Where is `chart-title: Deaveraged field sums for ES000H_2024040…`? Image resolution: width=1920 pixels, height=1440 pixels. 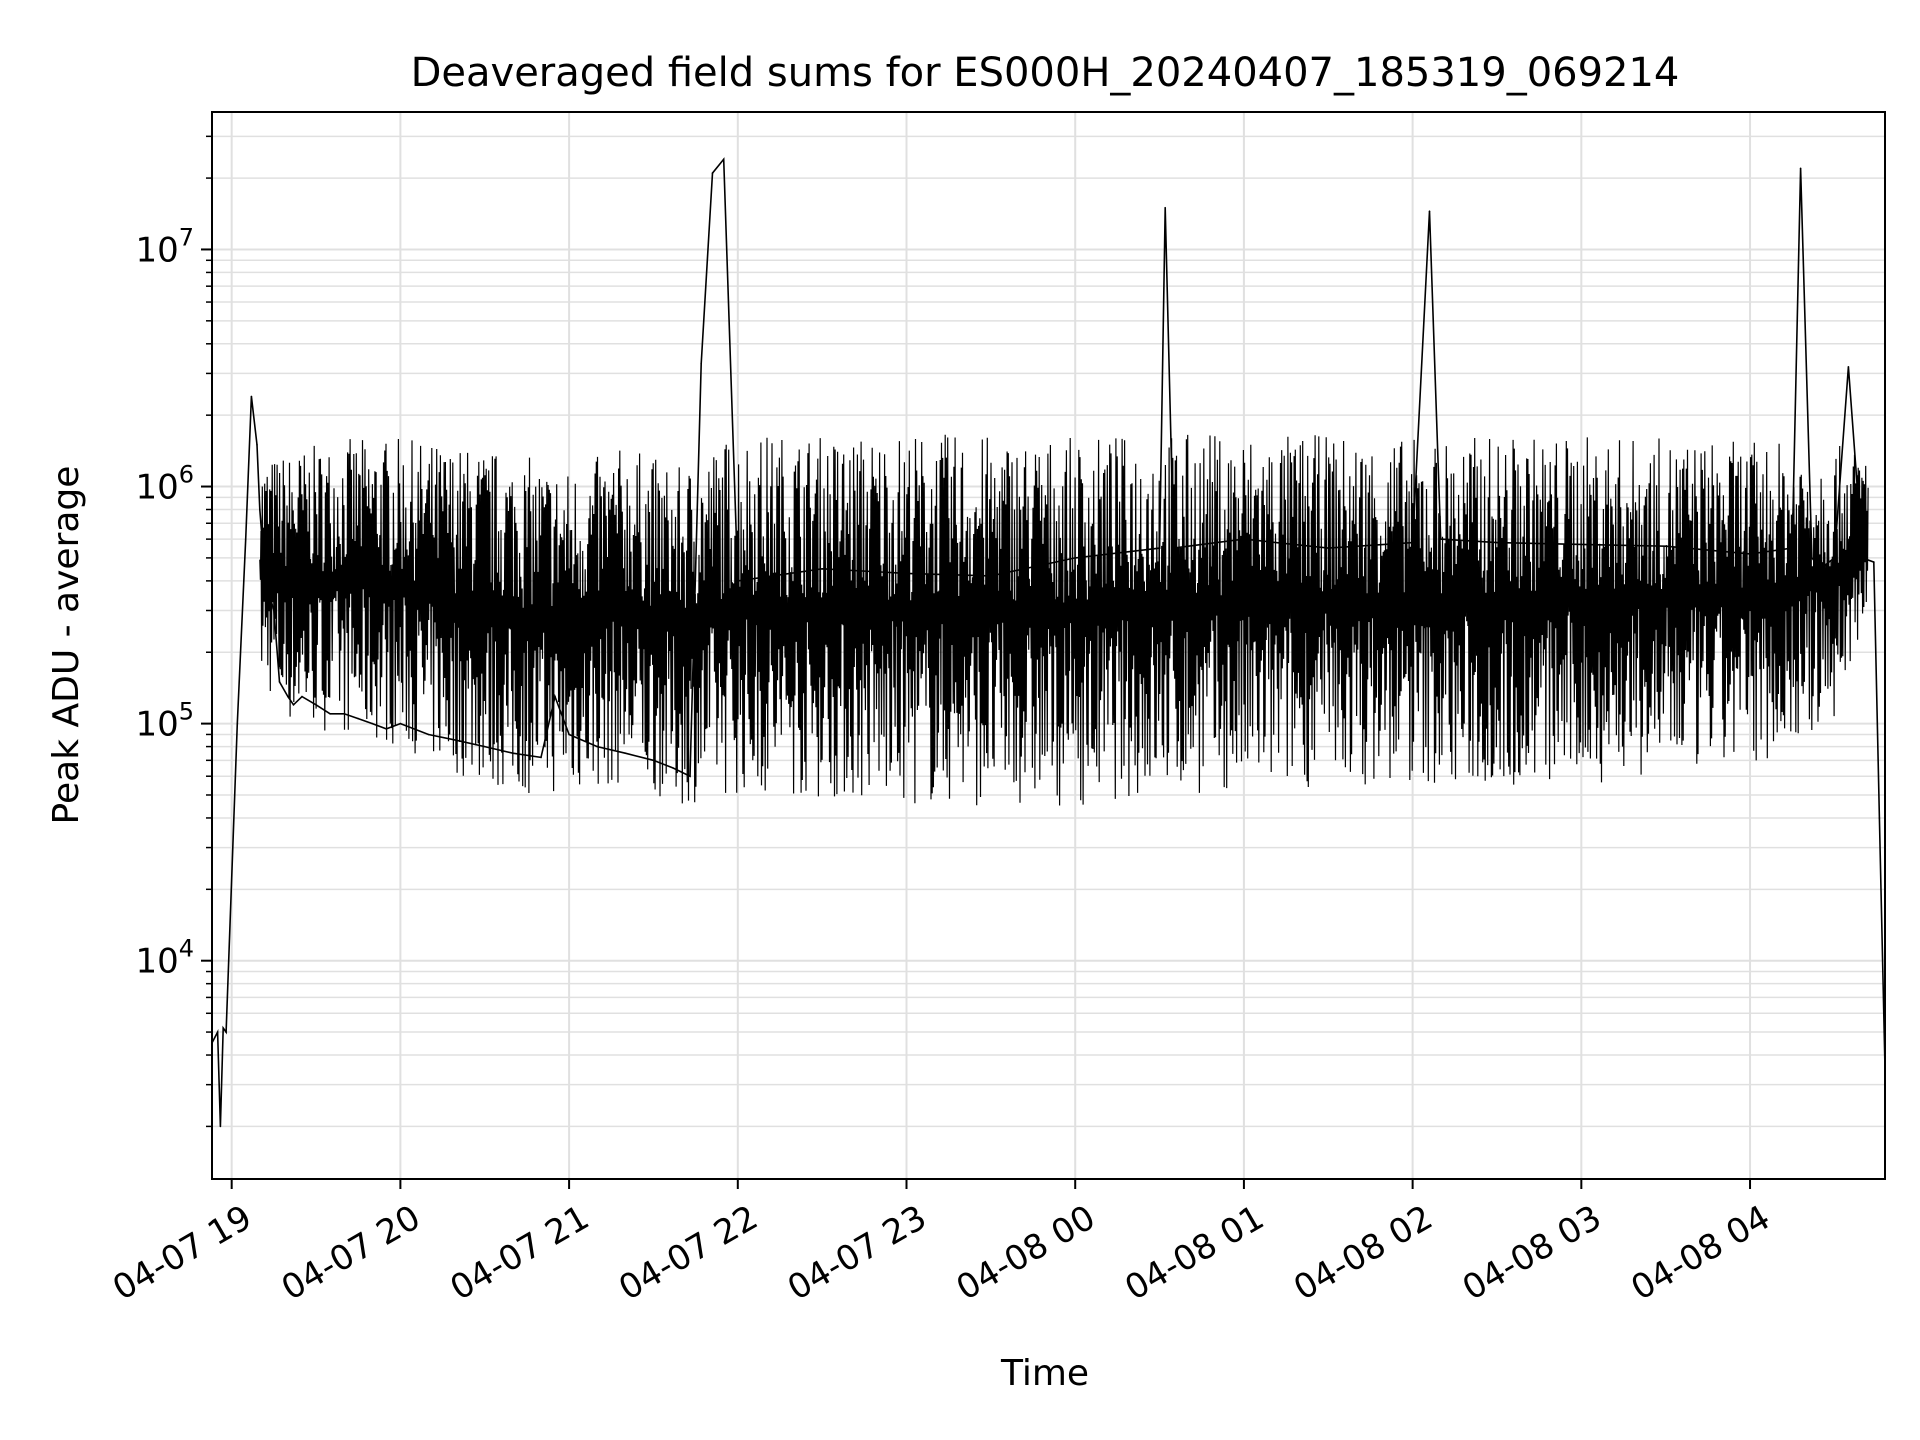 chart-title: Deaveraged field sums for ES000H_2024040… is located at coordinates (1045, 73).